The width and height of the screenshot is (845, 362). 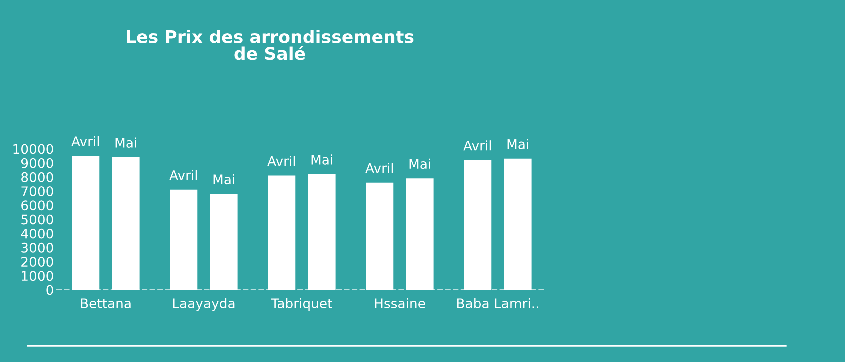 What do you see at coordinates (38, 262) in the screenshot?
I see `y-tick-label: 2000` at bounding box center [38, 262].